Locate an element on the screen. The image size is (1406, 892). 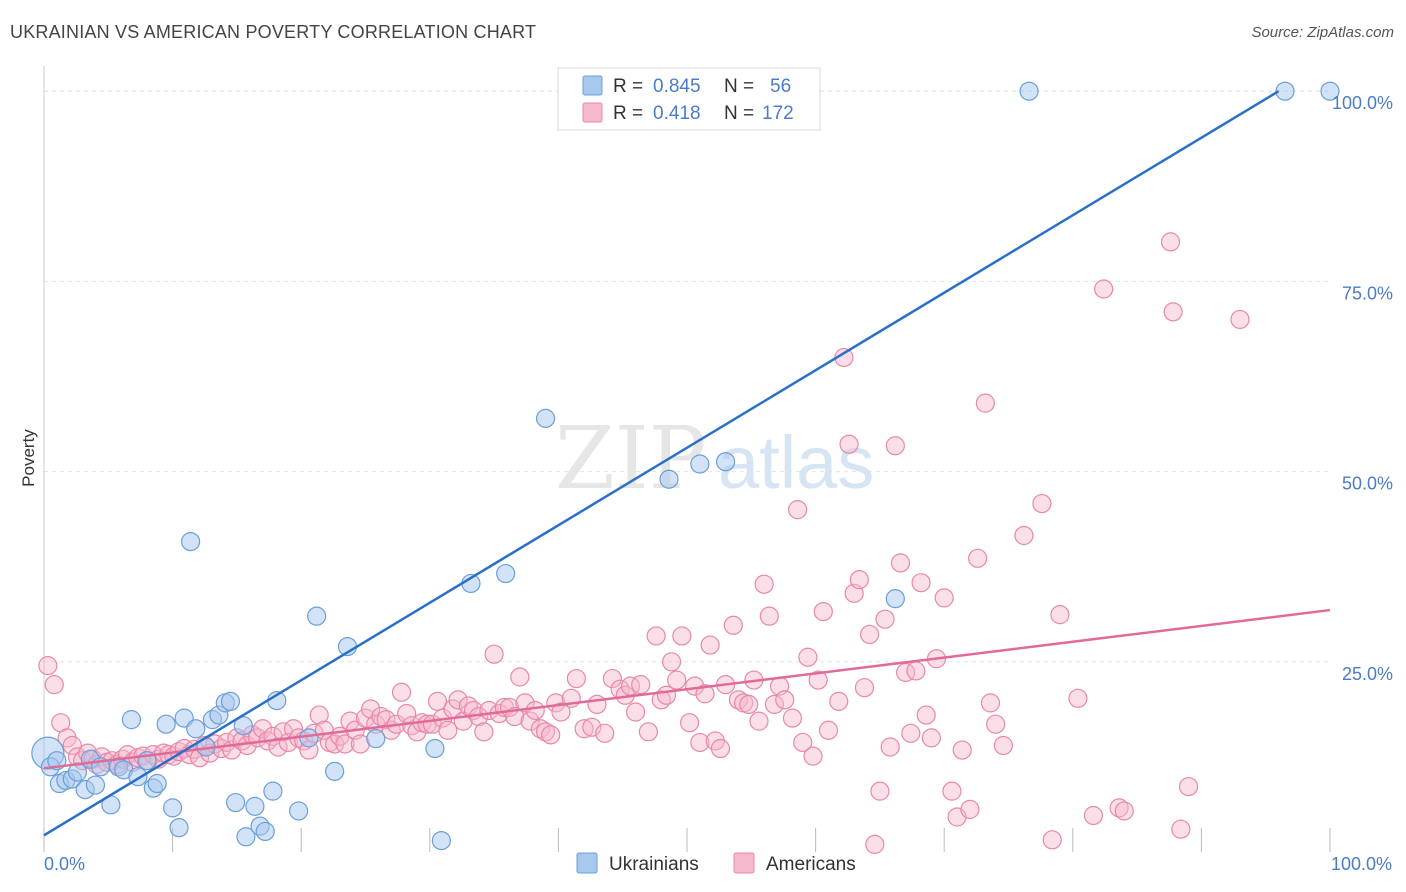
ukrainians-r-value: 0.845 is located at coordinates (677, 86).